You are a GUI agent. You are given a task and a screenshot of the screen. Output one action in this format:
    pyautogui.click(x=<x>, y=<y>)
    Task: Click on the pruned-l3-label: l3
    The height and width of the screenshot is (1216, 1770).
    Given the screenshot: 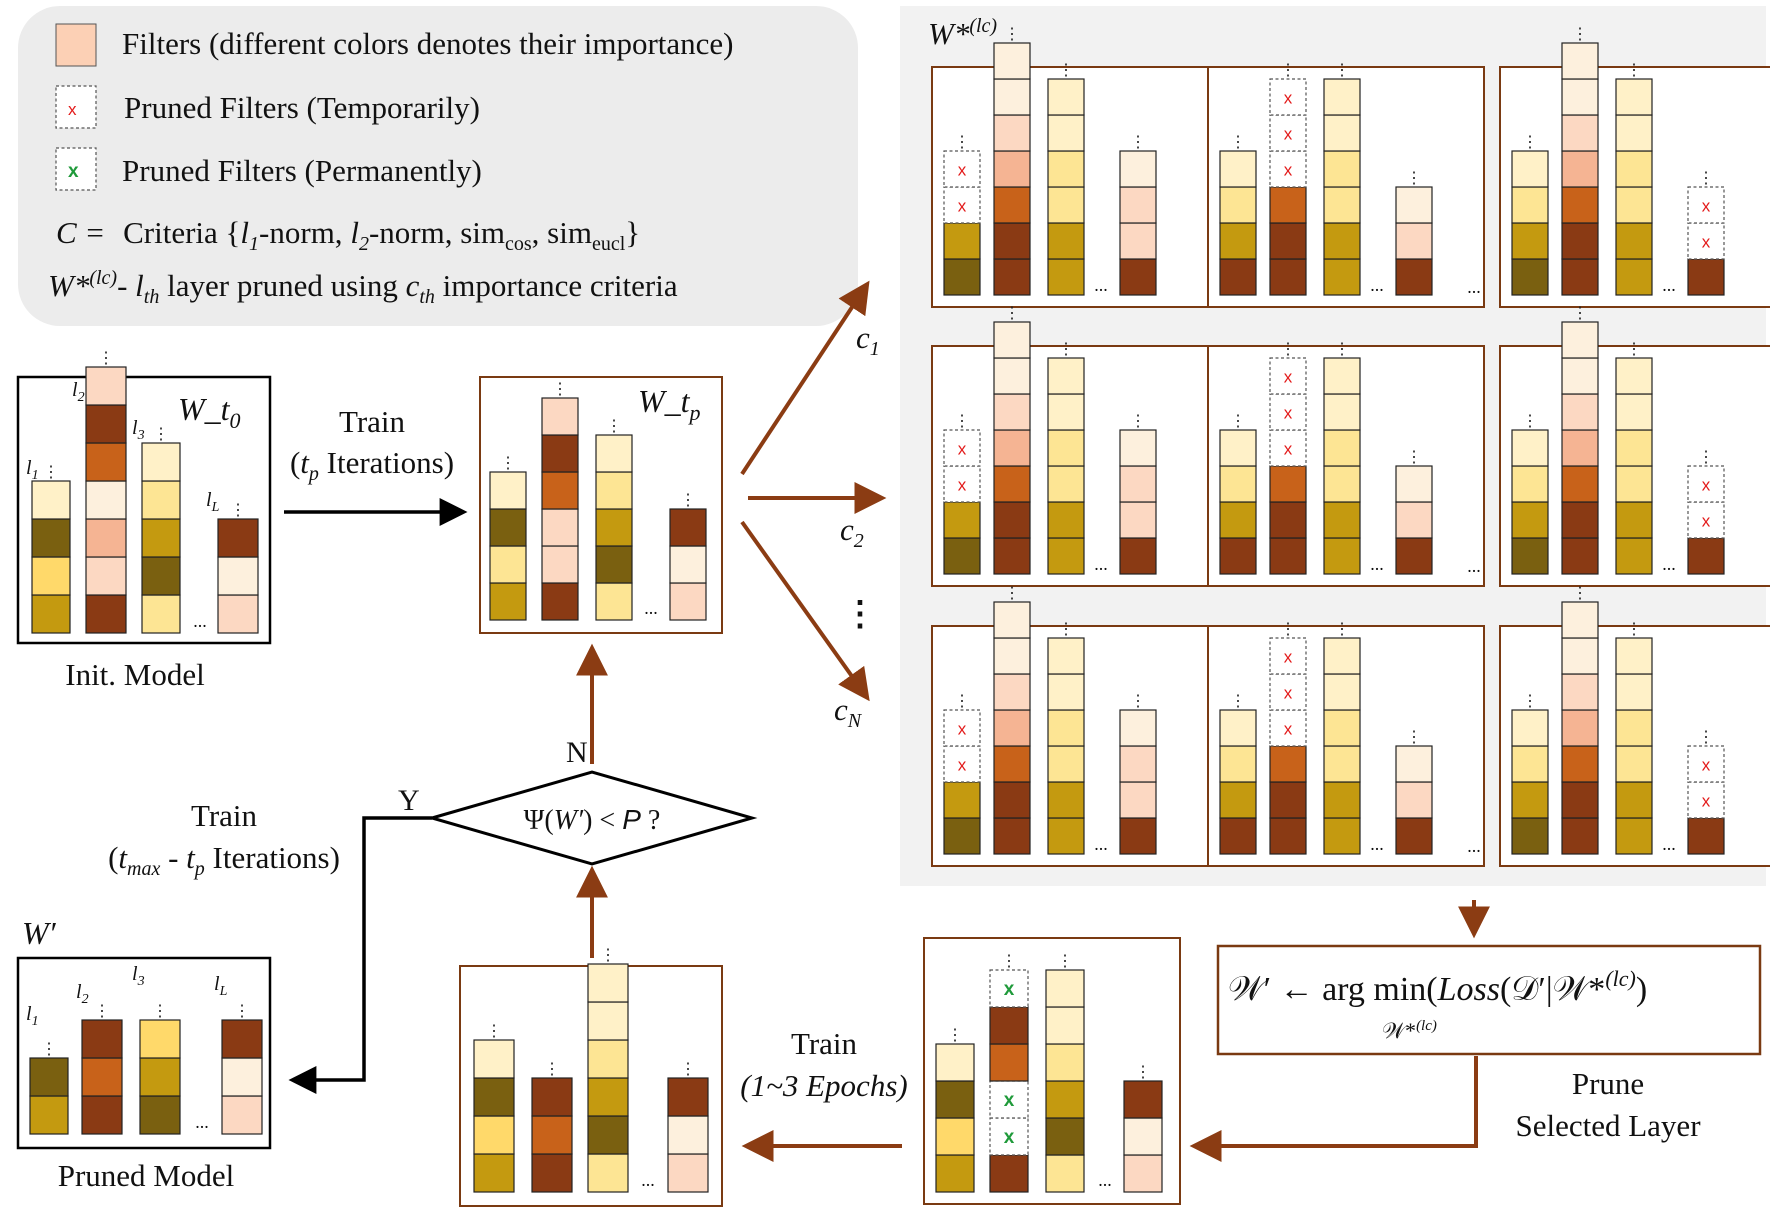 What is the action you would take?
    pyautogui.click(x=138, y=976)
    